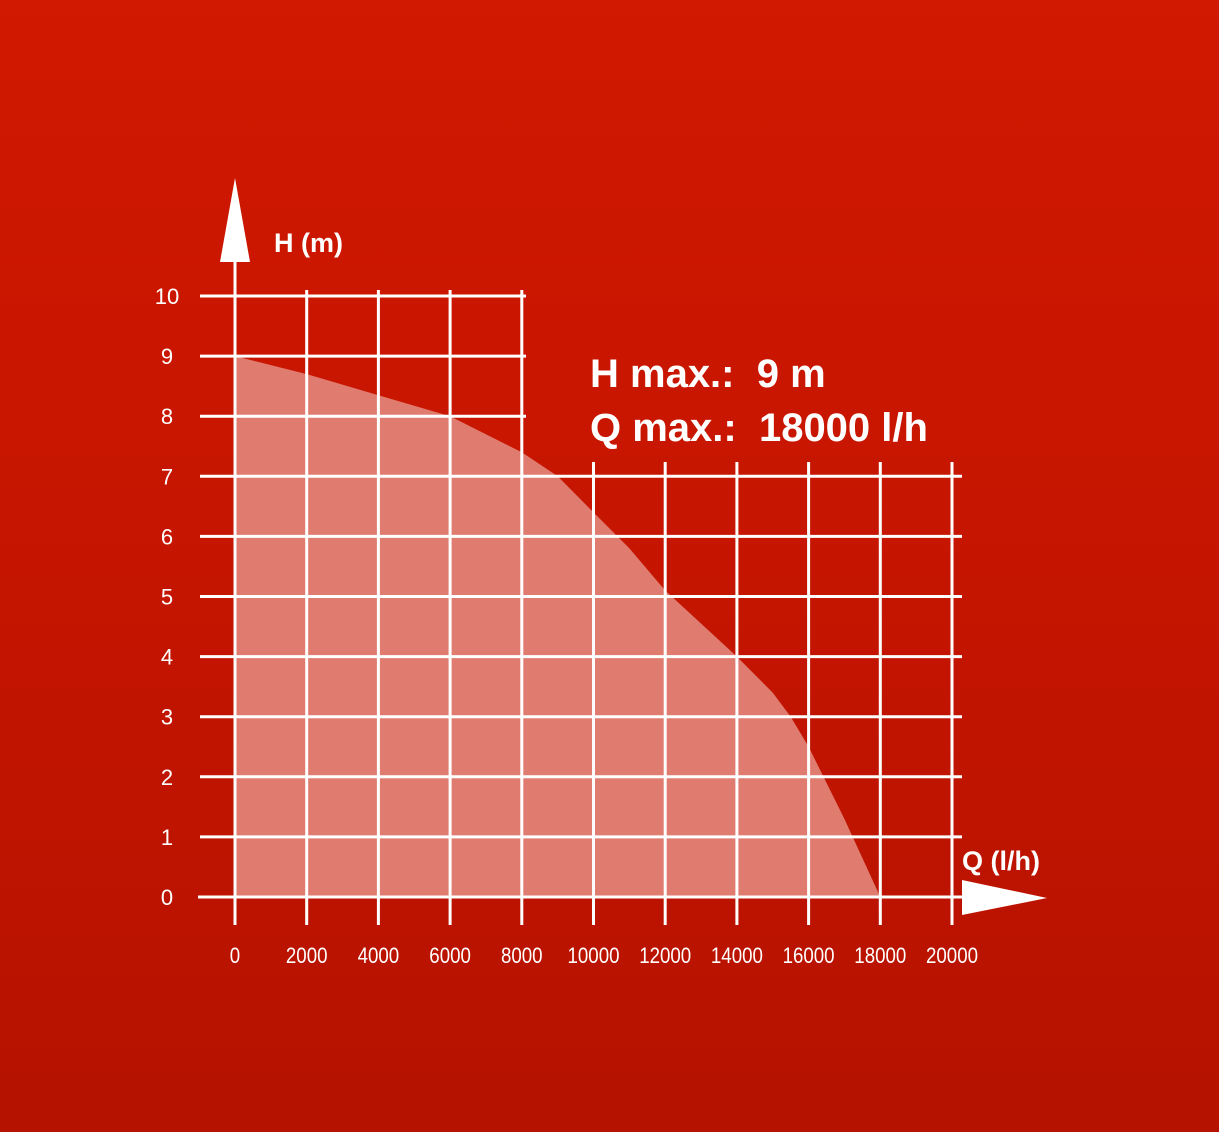  I want to click on y-tick-label: 6, so click(167, 536).